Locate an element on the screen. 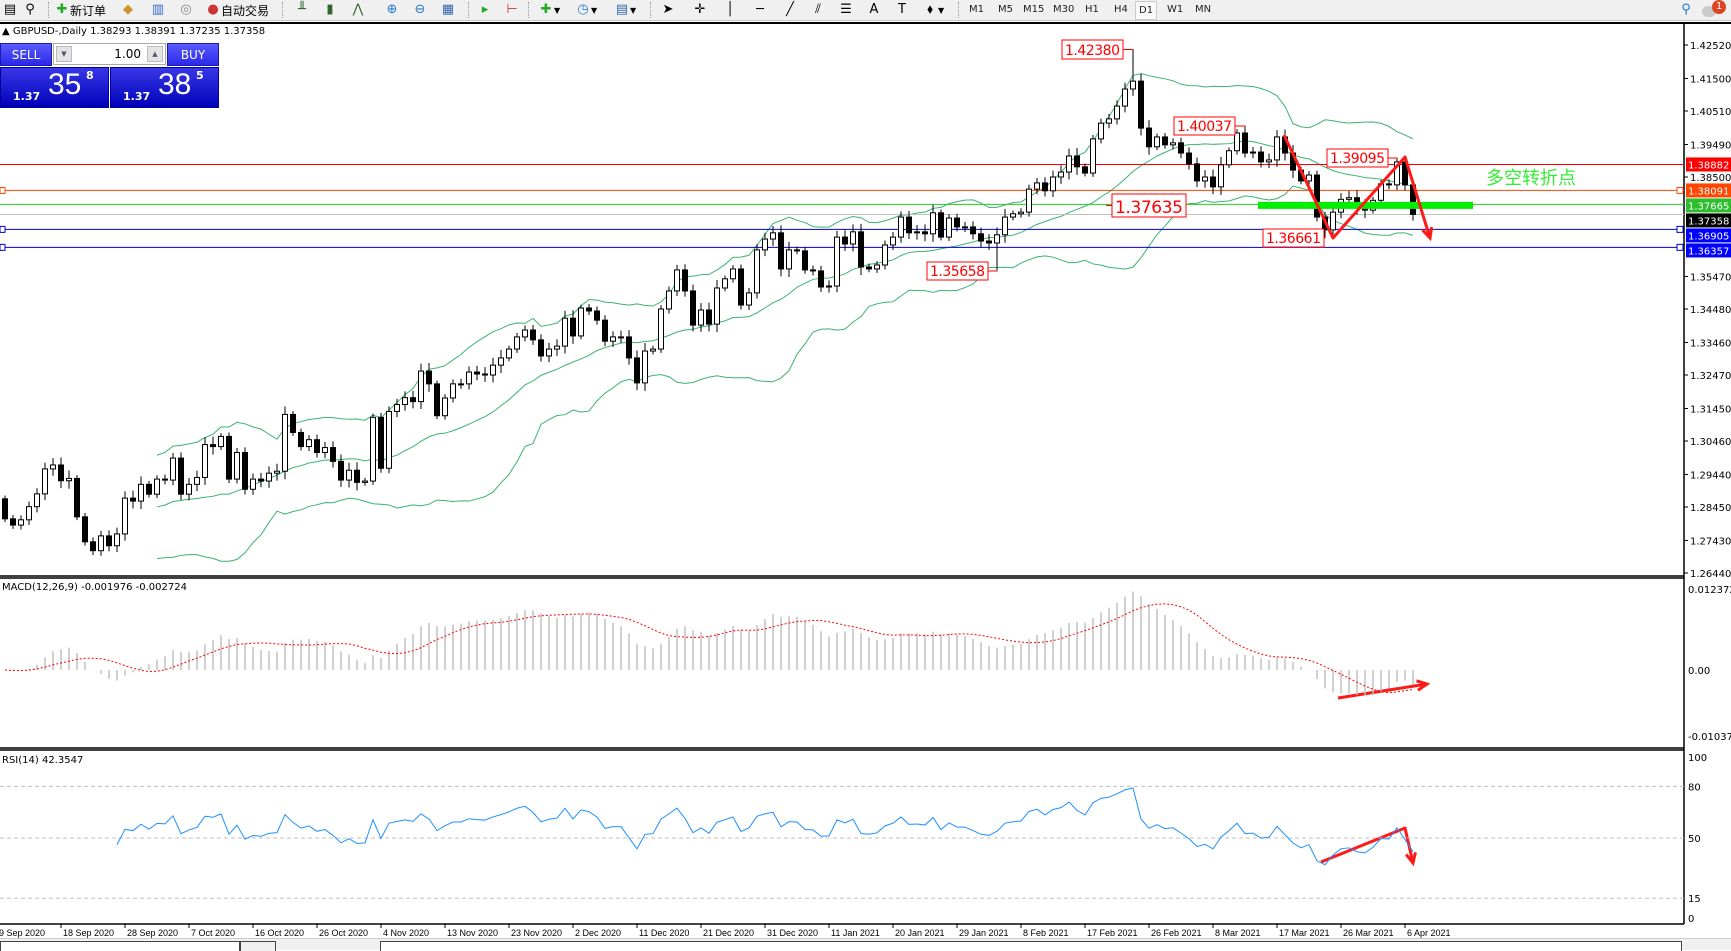 The width and height of the screenshot is (1731, 951). rsi-tick-label: 100 is located at coordinates (1697, 758).